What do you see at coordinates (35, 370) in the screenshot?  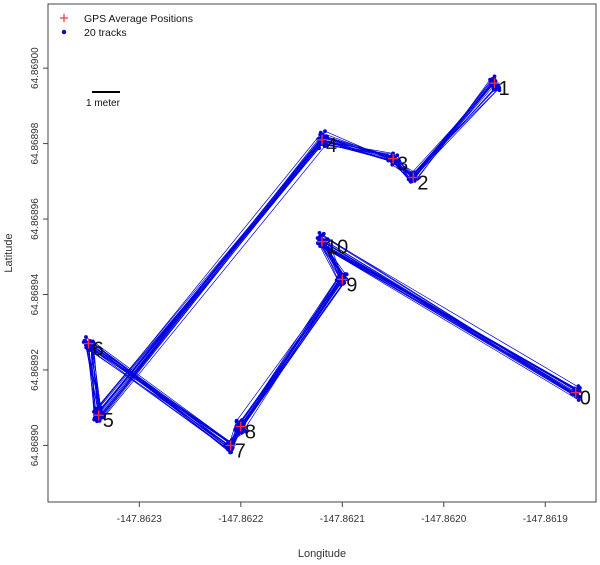 I see `y-tick-label: 64.86892` at bounding box center [35, 370].